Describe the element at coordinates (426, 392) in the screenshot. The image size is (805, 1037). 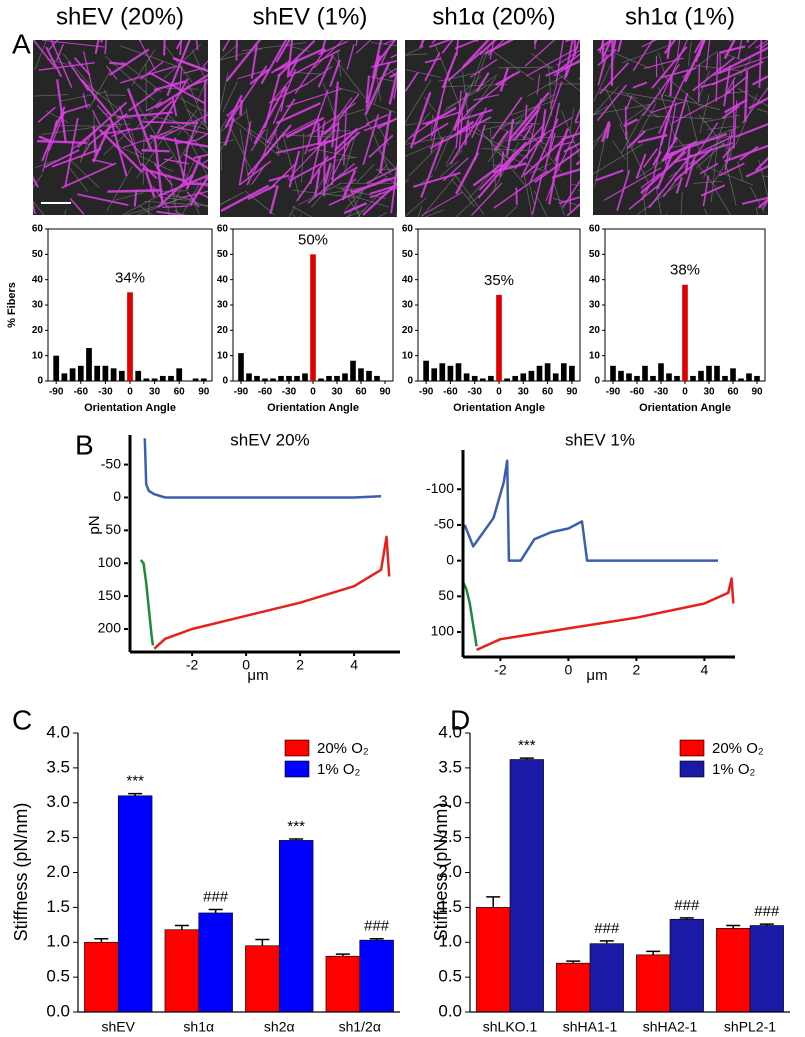
I see `x-tick-label: -90` at that location.